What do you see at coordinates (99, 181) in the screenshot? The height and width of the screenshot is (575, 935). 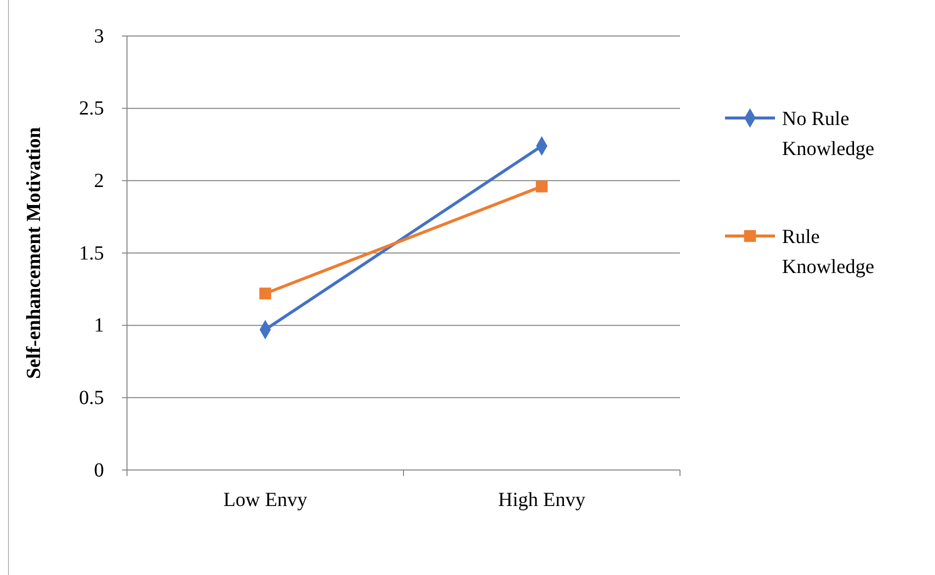 I see `y-tick-label: 2` at bounding box center [99, 181].